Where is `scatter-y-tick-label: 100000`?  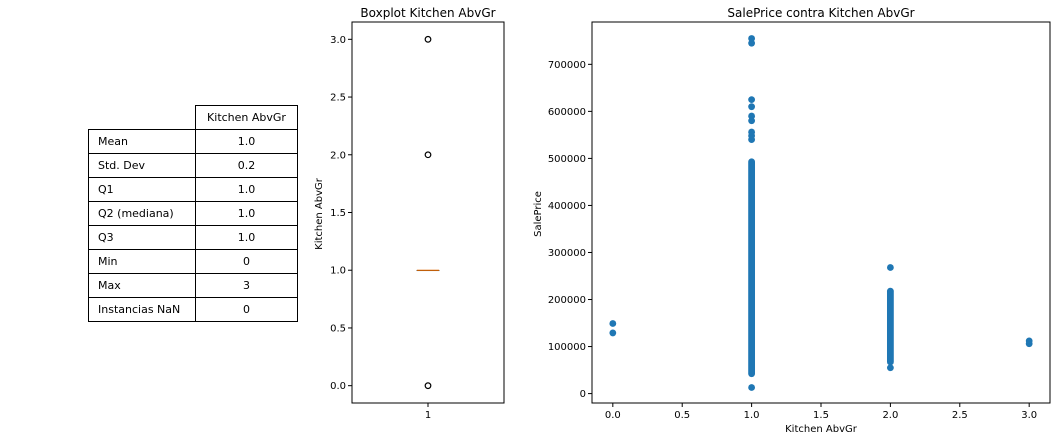
scatter-y-tick-label: 100000 is located at coordinates (567, 347).